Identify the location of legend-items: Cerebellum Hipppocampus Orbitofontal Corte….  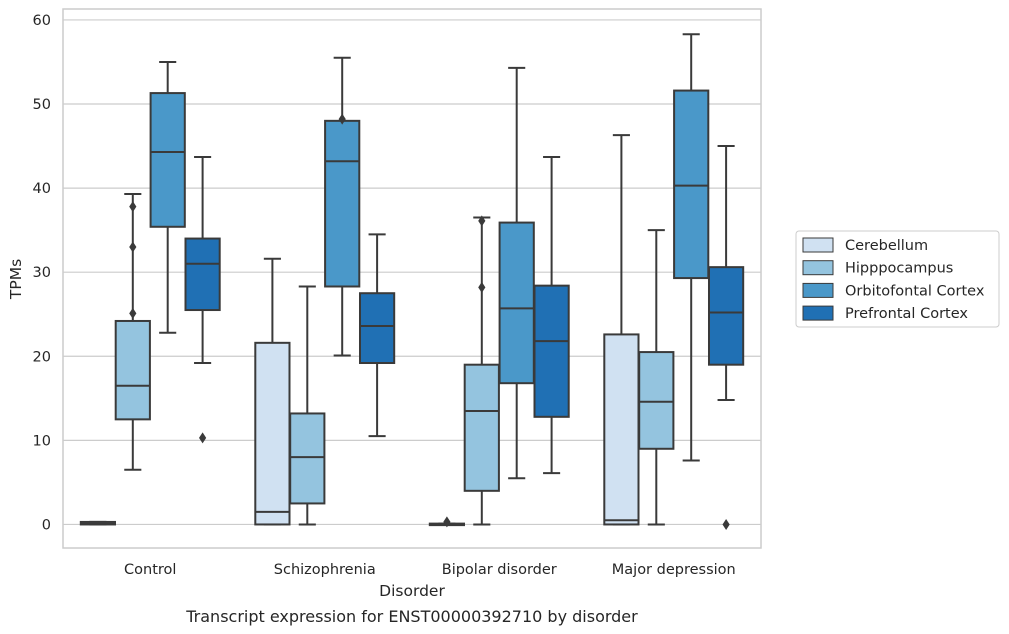
(893, 279).